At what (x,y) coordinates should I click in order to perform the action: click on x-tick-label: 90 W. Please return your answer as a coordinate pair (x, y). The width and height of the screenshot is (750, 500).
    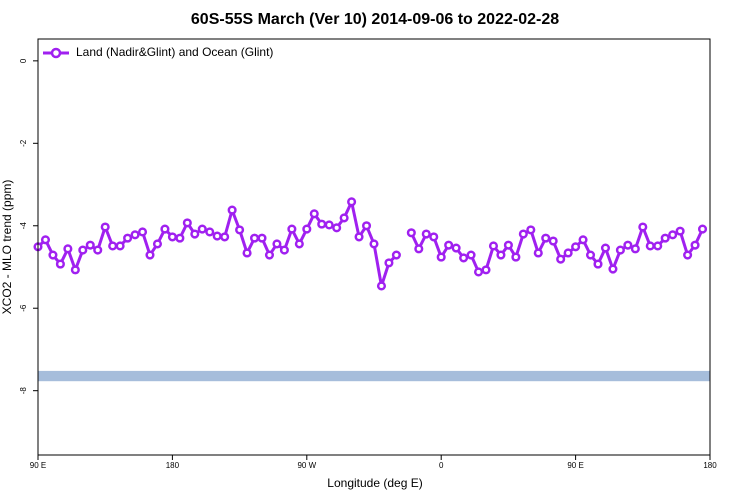
    Looking at the image, I should click on (306, 465).